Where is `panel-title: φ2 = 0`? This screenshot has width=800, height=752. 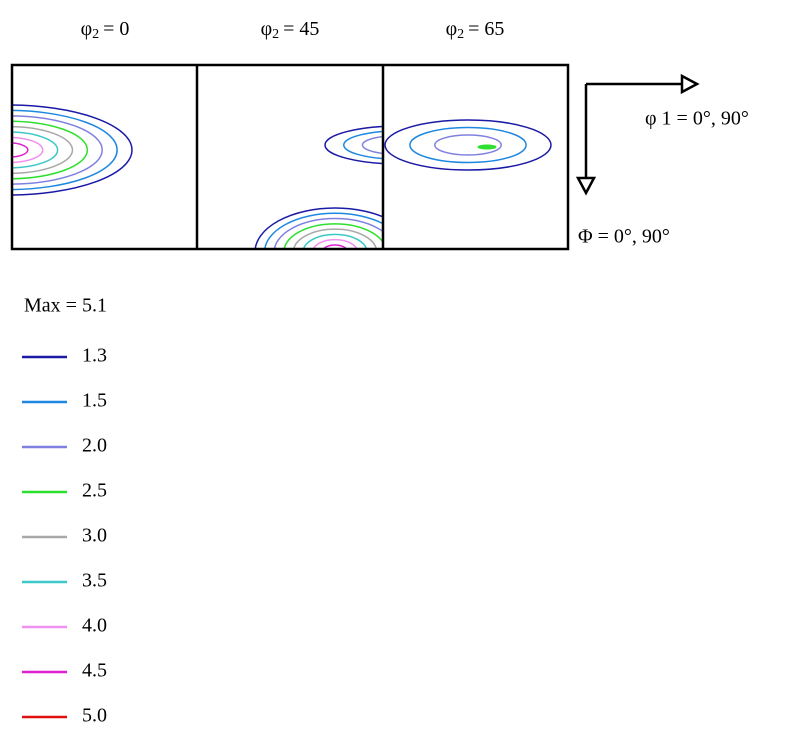
panel-title: φ2 = 0 is located at coordinates (105, 30).